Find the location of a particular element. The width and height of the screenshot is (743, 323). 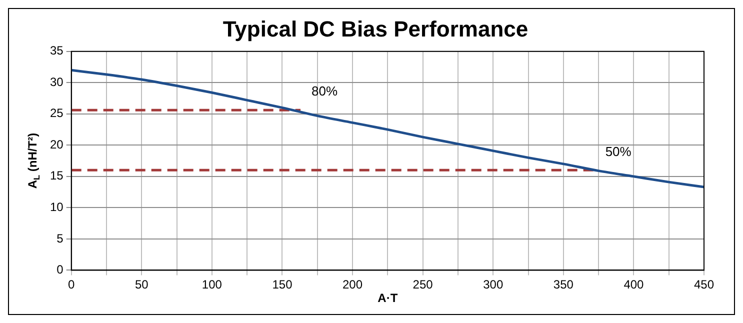

y-tick-label: 25 is located at coordinates (57, 113).